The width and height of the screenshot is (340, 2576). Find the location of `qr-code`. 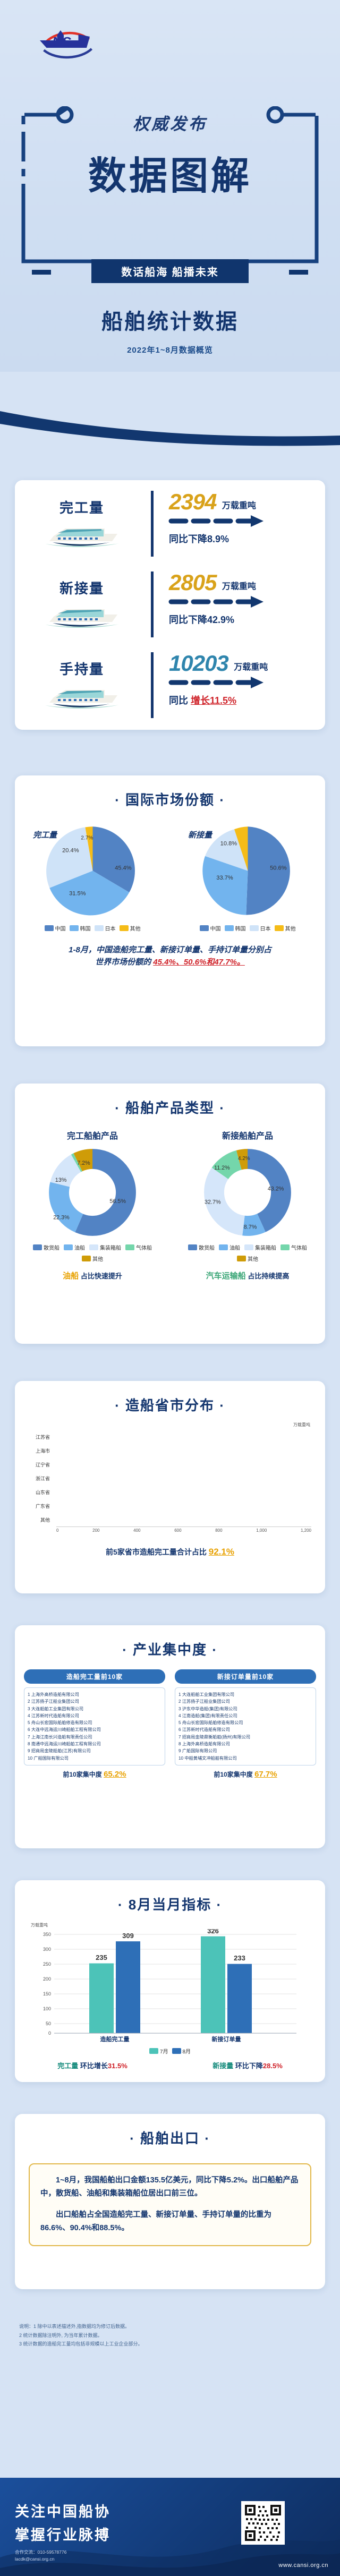

qr-code is located at coordinates (263, 2523).